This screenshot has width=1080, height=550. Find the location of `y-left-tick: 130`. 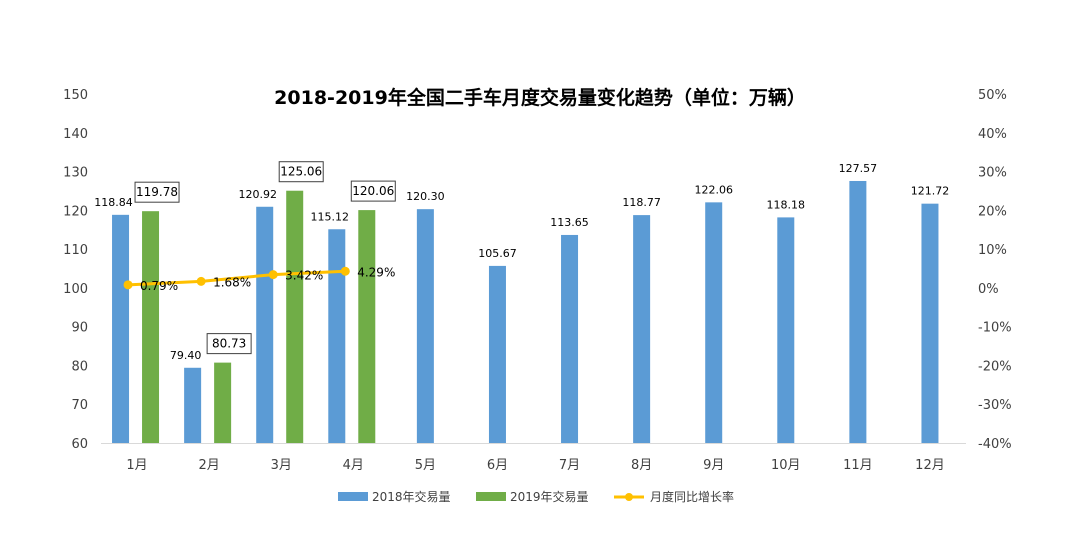

y-left-tick: 130 is located at coordinates (75, 173).